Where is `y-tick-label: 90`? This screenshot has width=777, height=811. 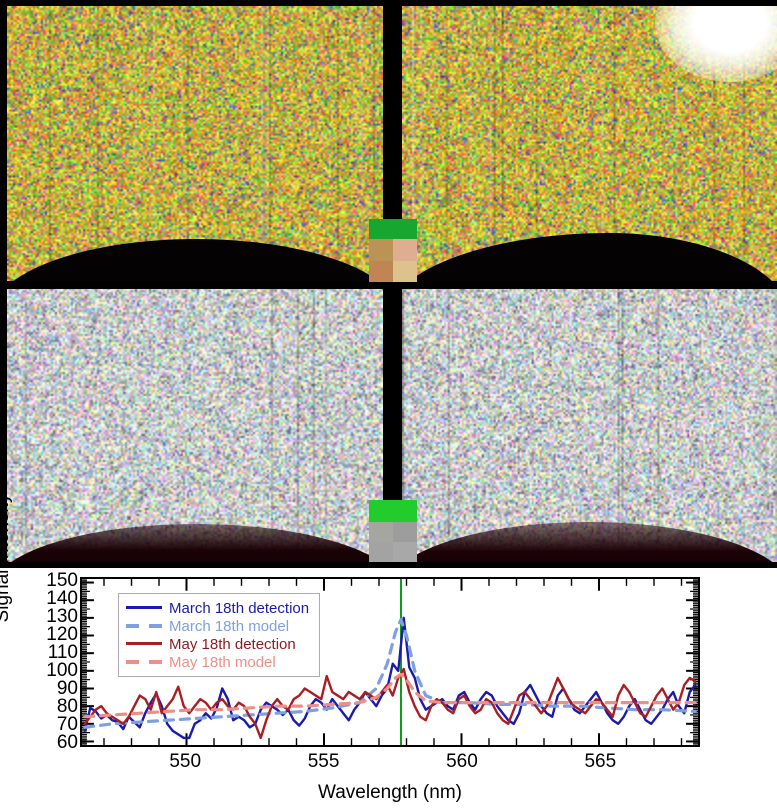
y-tick-label: 90 is located at coordinates (67, 689).